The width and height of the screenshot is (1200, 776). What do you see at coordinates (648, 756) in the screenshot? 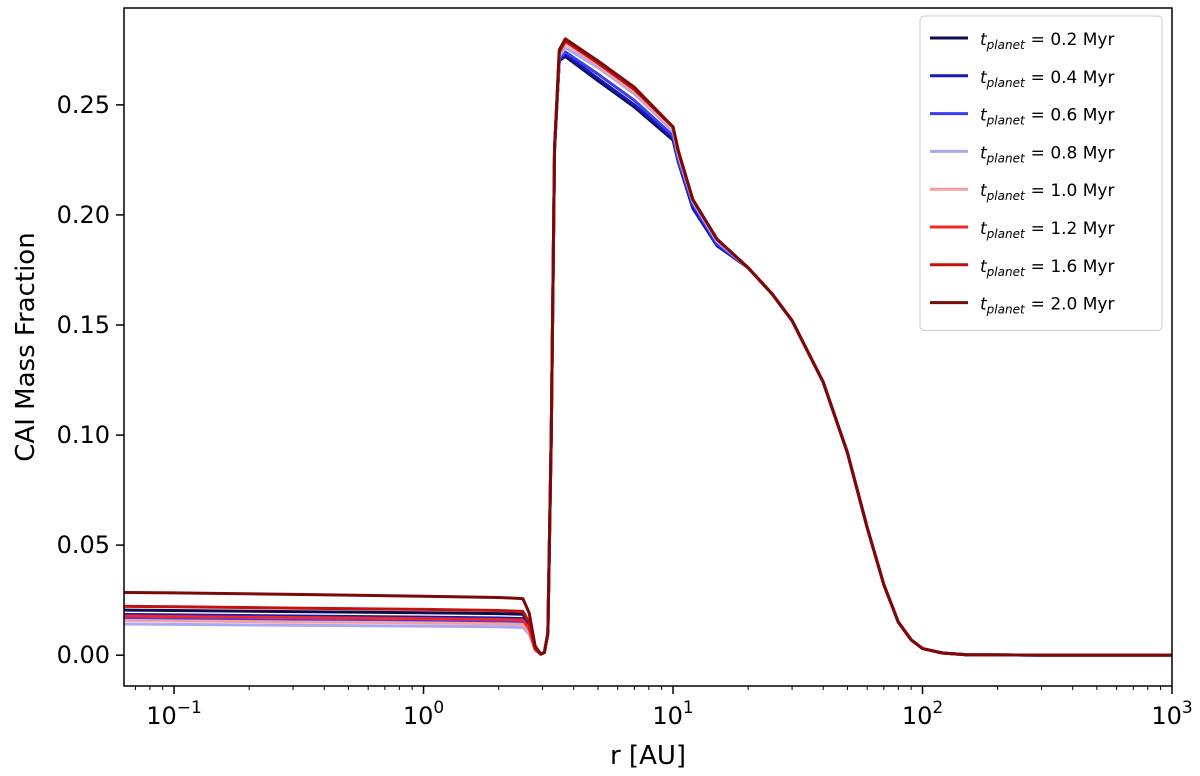
I see `x-axis-label: r [AU]` at bounding box center [648, 756].